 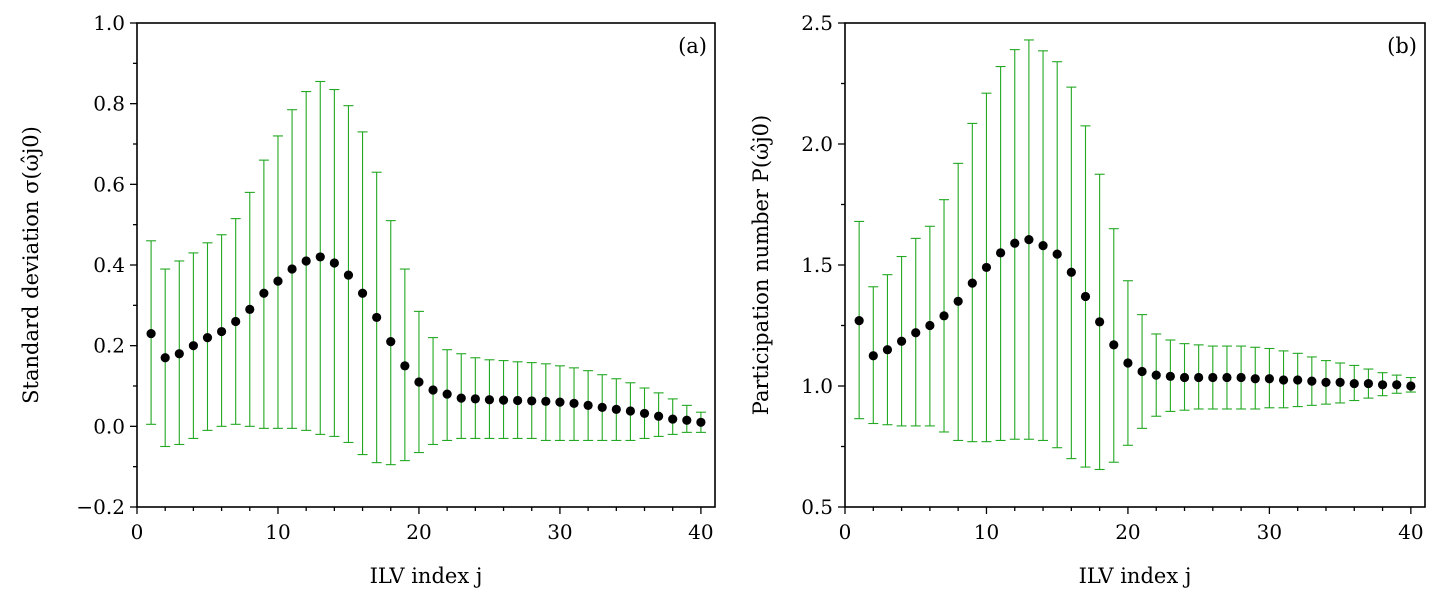 What do you see at coordinates (100, 507) in the screenshot?
I see `y-tick-label: −0.2` at bounding box center [100, 507].